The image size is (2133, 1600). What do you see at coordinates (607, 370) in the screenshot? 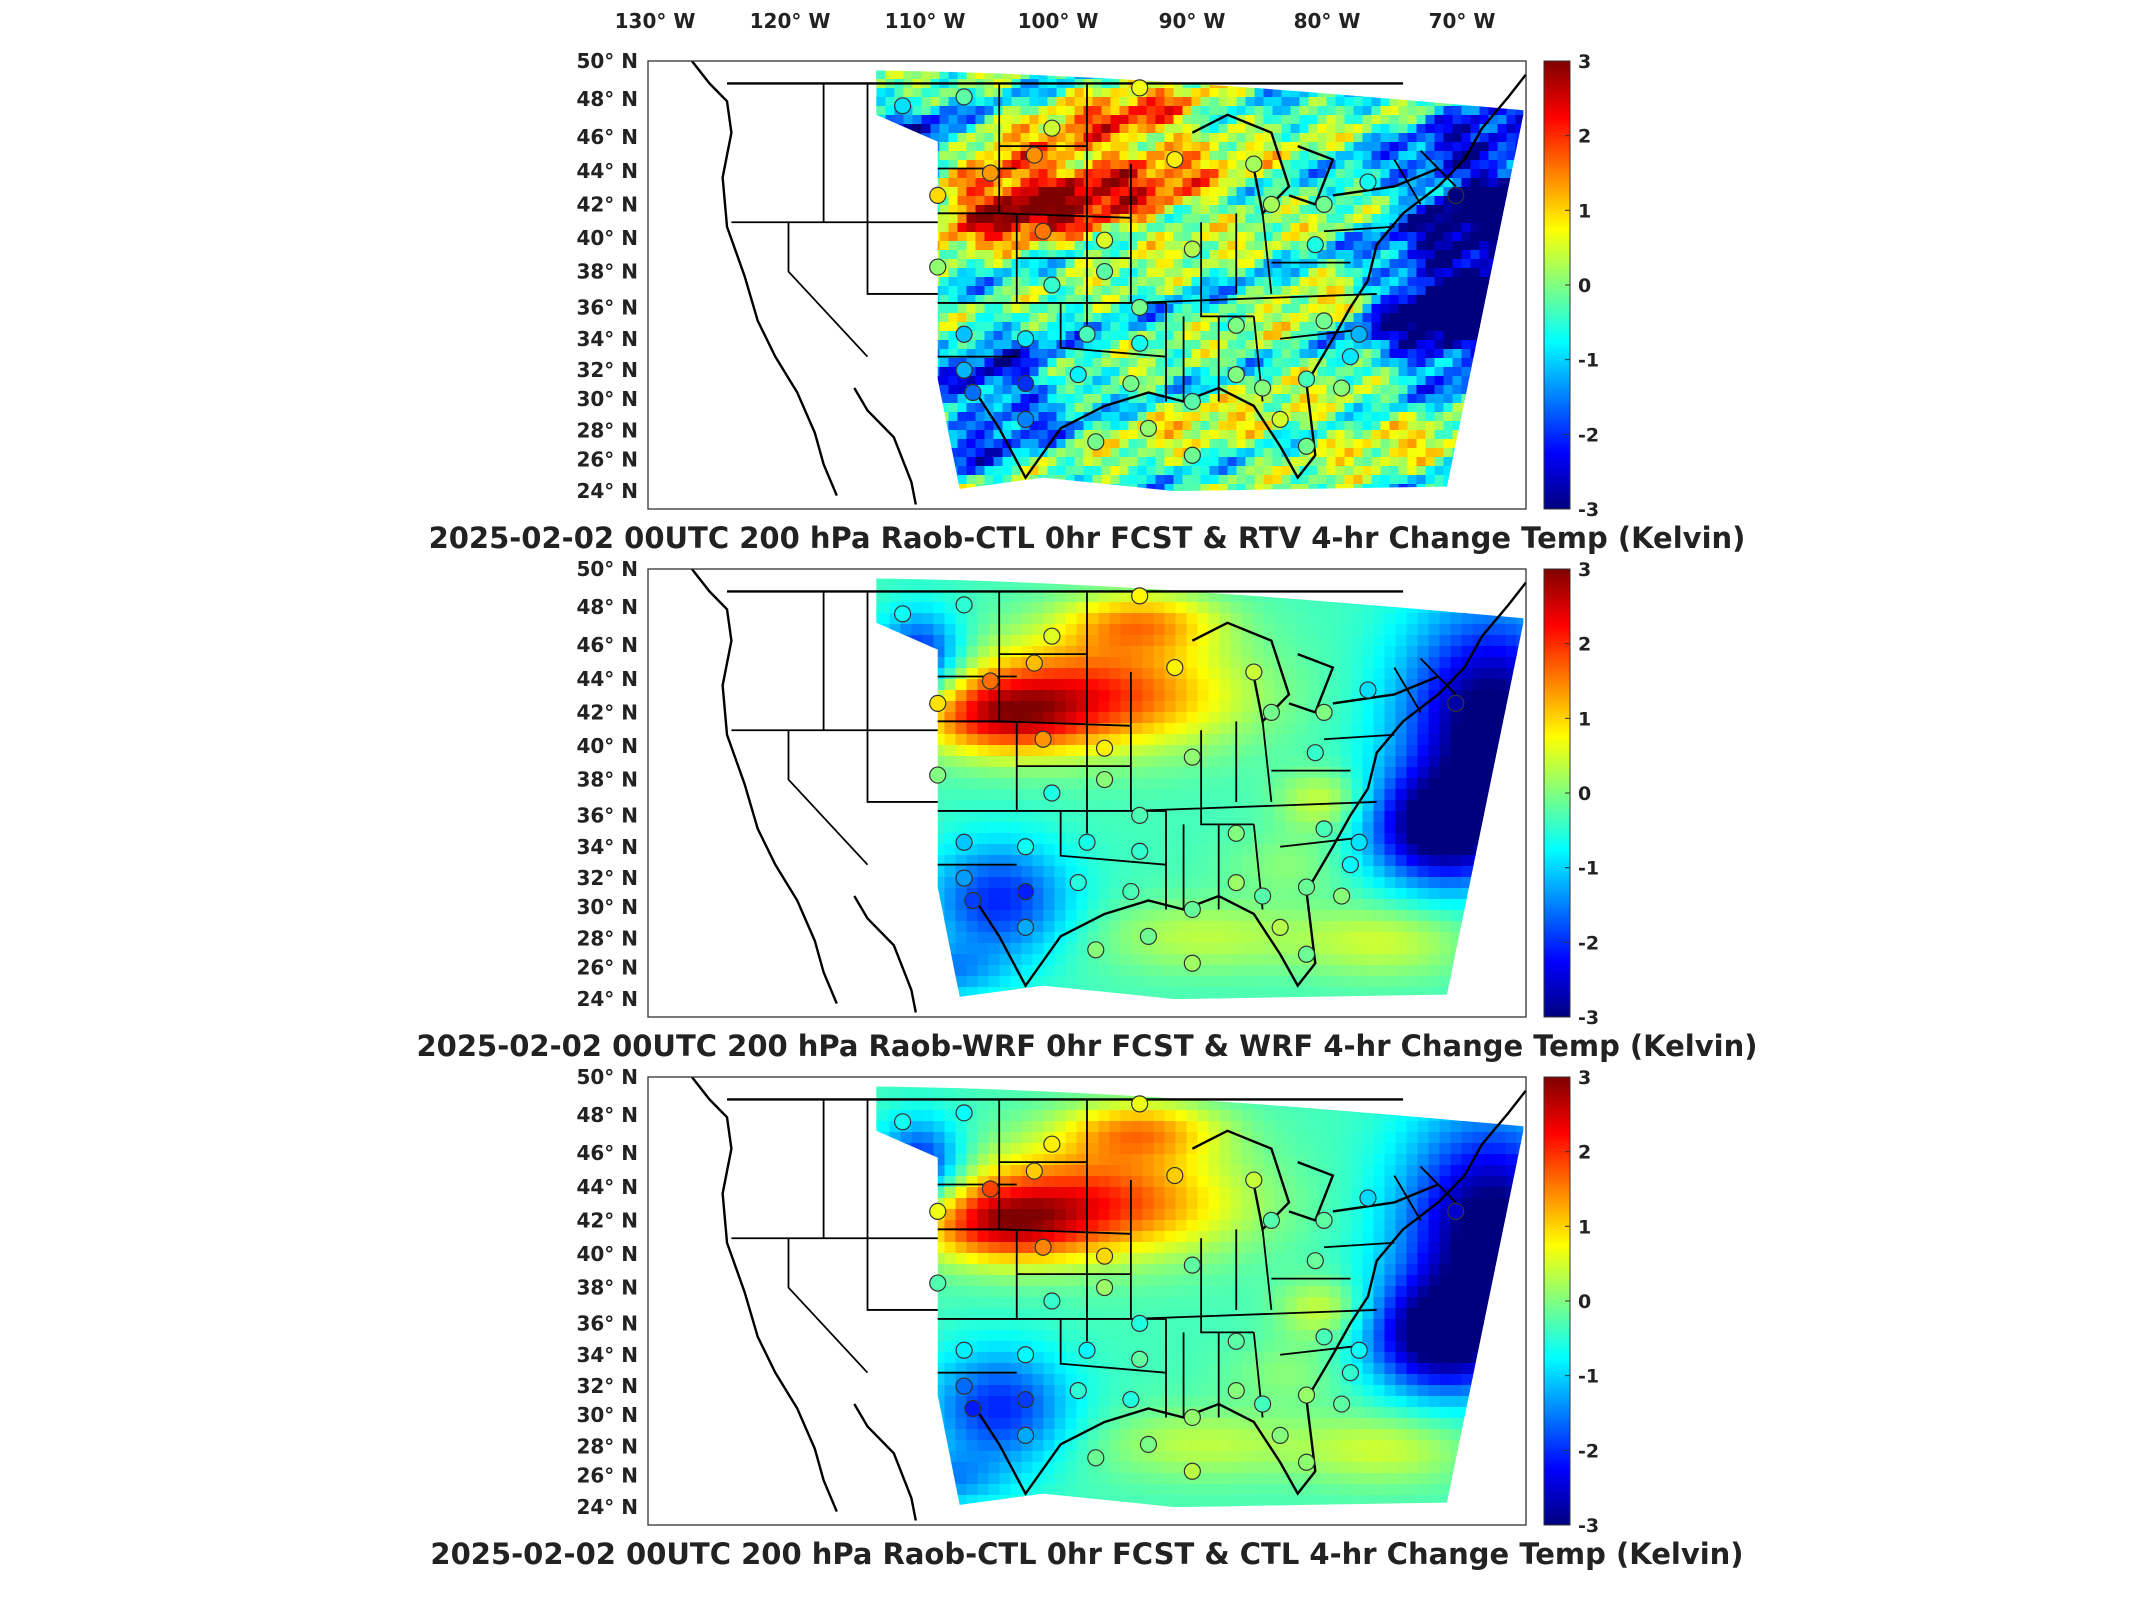
I see `lat-label: 32° N` at bounding box center [607, 370].